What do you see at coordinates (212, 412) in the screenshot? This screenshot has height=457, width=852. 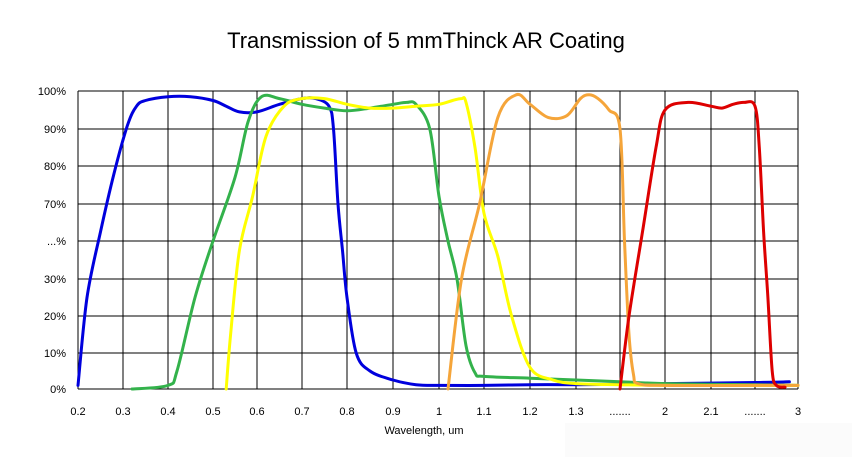 I see `x-tick-label: 0.5` at bounding box center [212, 412].